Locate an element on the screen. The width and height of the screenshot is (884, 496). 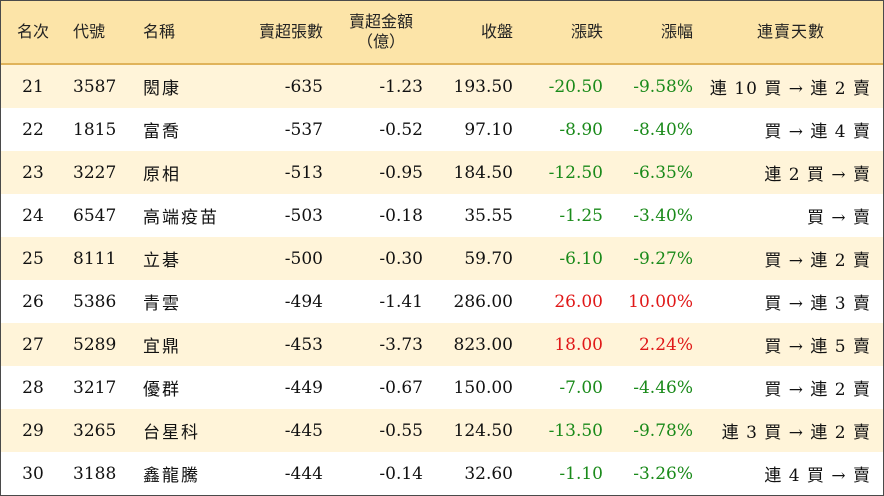
streak-cell: 買 → 連 4 賣 is located at coordinates (817, 132).